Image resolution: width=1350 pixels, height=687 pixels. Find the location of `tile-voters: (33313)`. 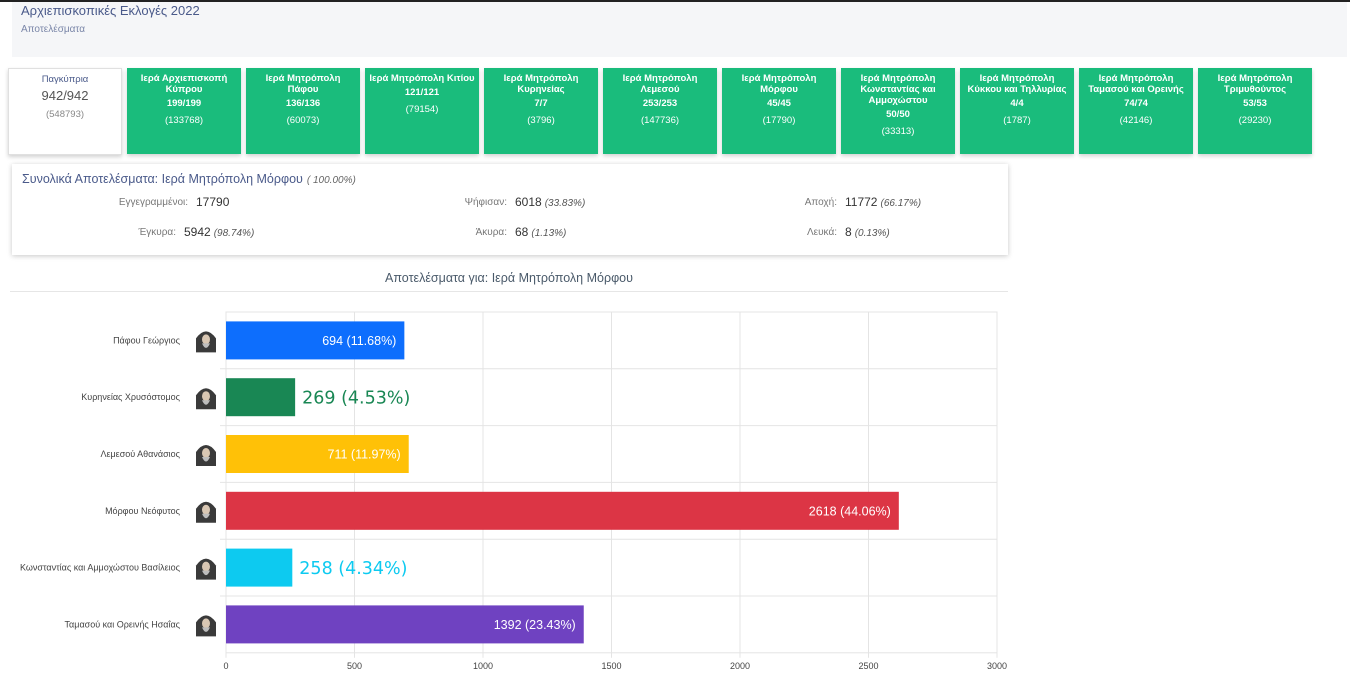

tile-voters: (33313) is located at coordinates (898, 131).